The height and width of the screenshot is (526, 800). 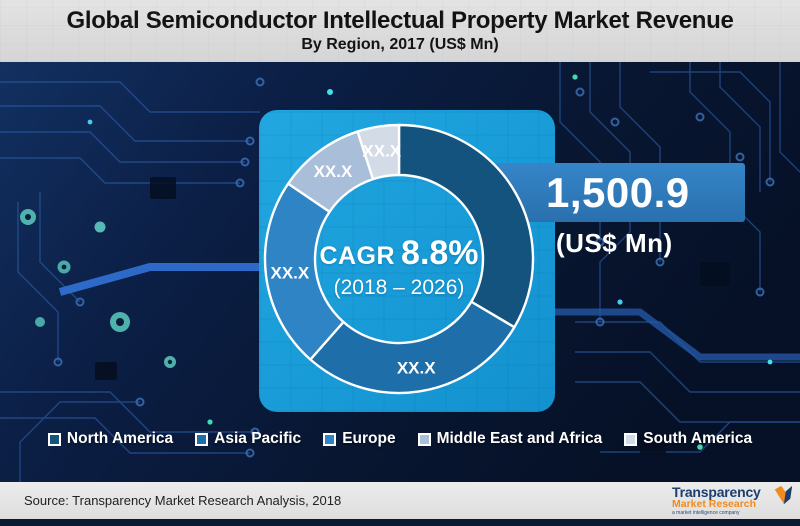 What do you see at coordinates (714, 504) in the screenshot?
I see `logo-line2: Market Research` at bounding box center [714, 504].